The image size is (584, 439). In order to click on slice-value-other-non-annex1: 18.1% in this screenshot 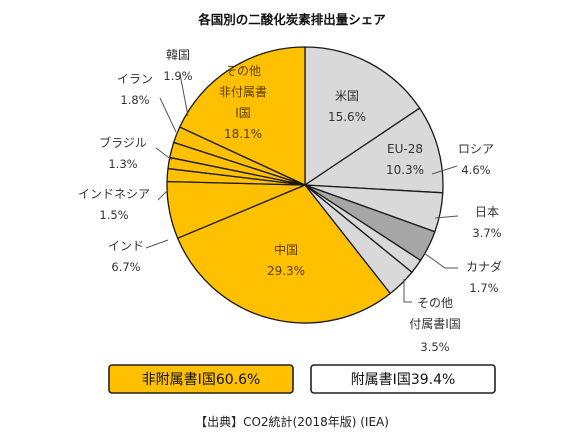, I will do `click(243, 134)`.